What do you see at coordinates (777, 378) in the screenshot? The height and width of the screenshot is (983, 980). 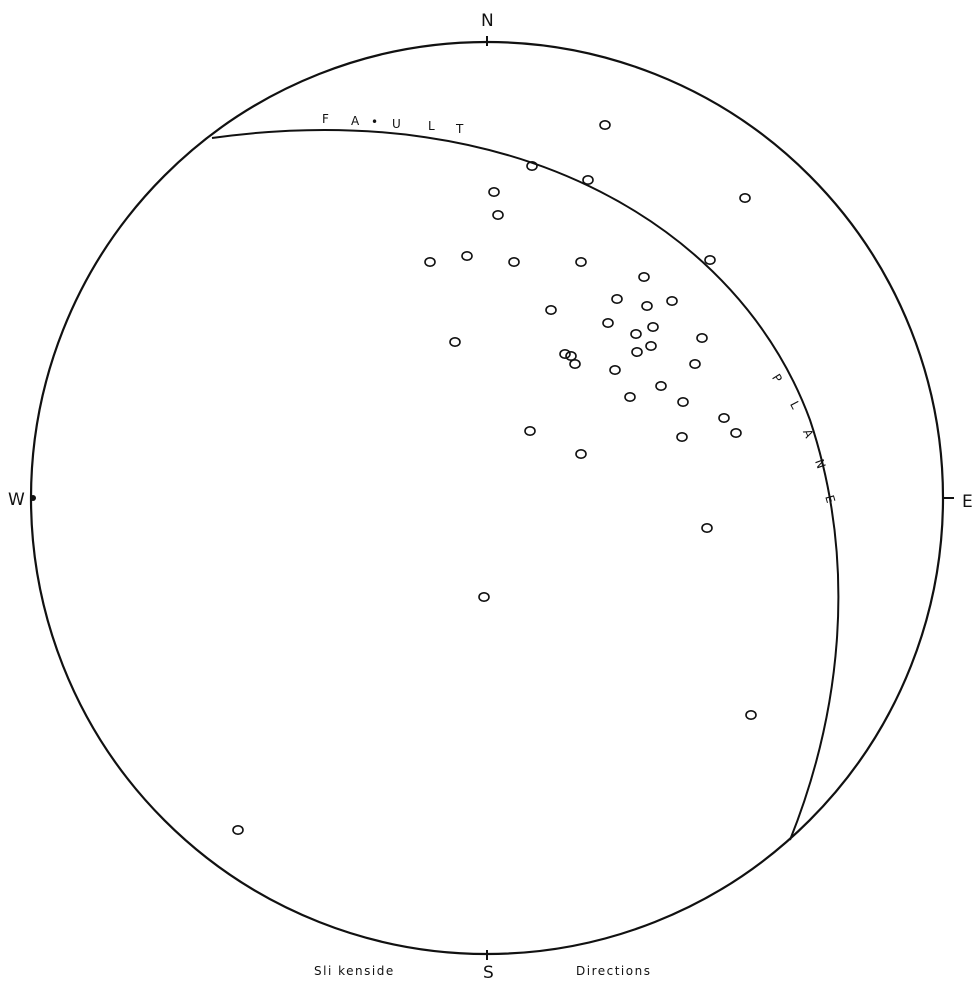 I see `plane-letter: P` at bounding box center [777, 378].